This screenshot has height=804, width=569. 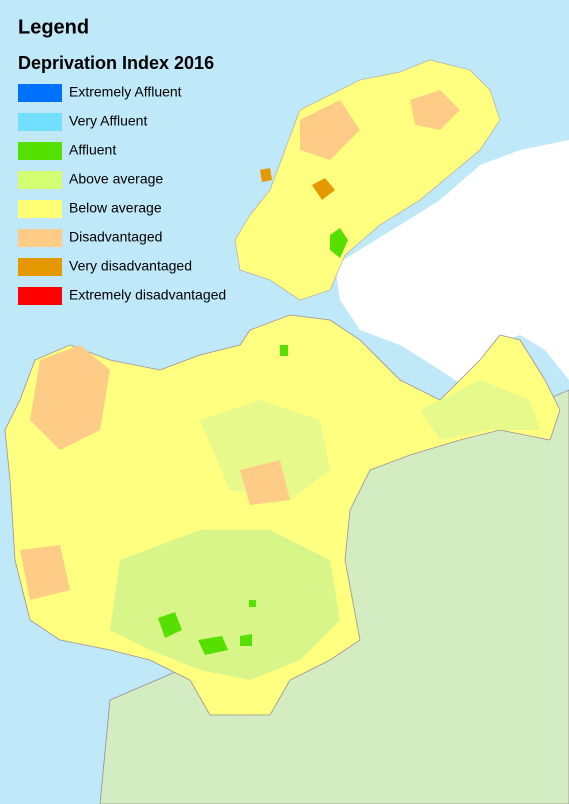 I want to click on legend-label: Above average, so click(x=116, y=179).